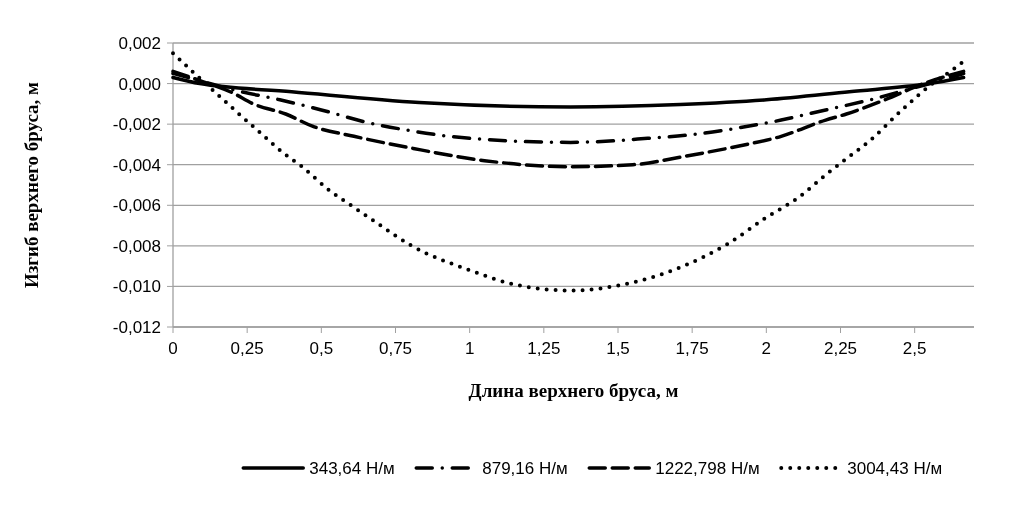  Describe the element at coordinates (573, 390) in the screenshot. I see `x-axis-title: Длина верхнего бруса, м` at that location.